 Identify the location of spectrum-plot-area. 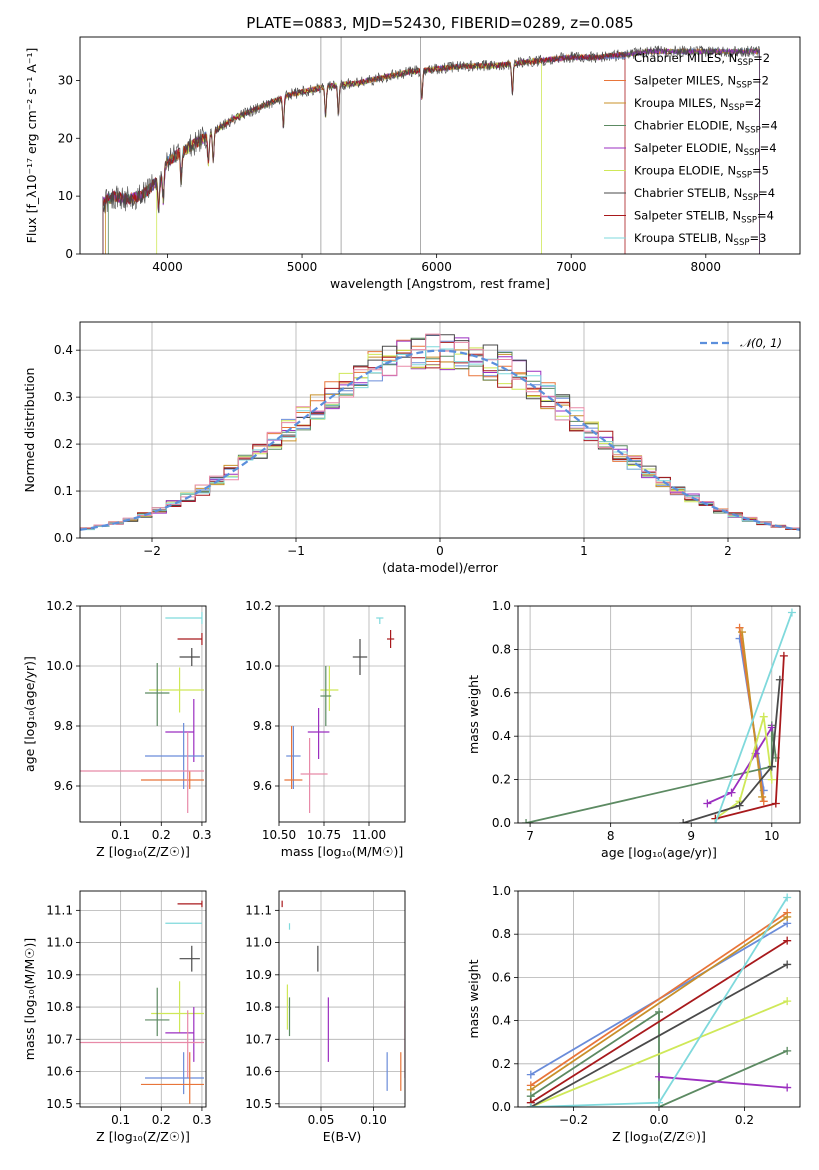
(431, 145).